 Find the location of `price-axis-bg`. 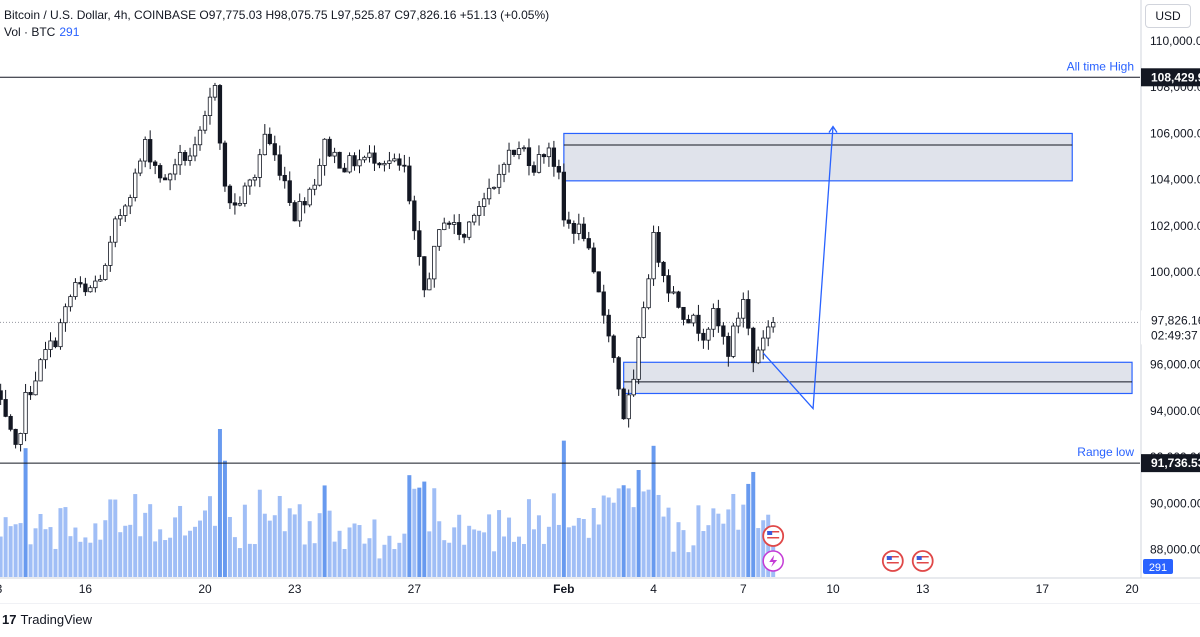

price-axis-bg is located at coordinates (1170, 302).